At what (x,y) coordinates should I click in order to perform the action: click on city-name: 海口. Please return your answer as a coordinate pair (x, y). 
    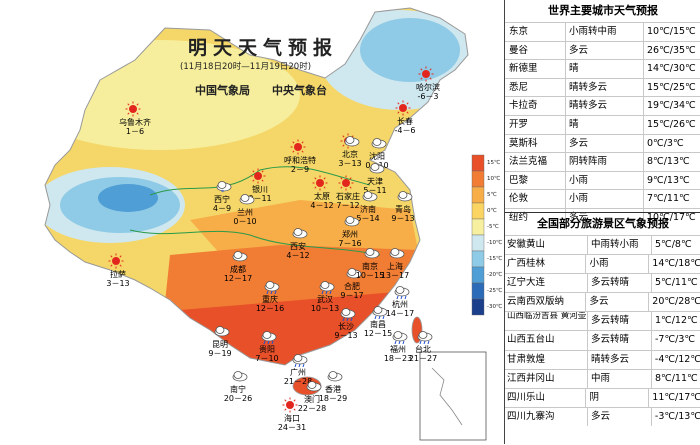
    Looking at the image, I should click on (291, 418).